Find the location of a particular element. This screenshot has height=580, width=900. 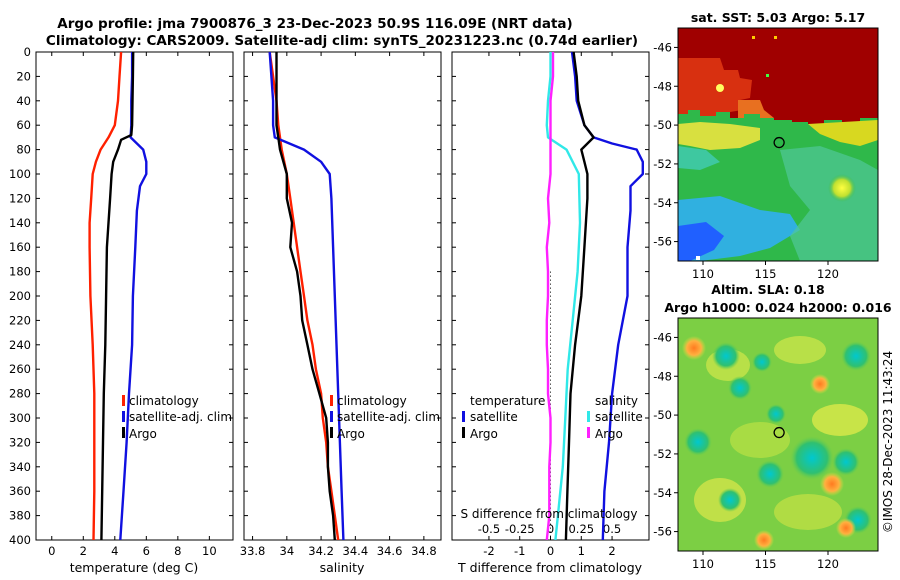

y-tick-label: 140 is located at coordinates (20, 223).